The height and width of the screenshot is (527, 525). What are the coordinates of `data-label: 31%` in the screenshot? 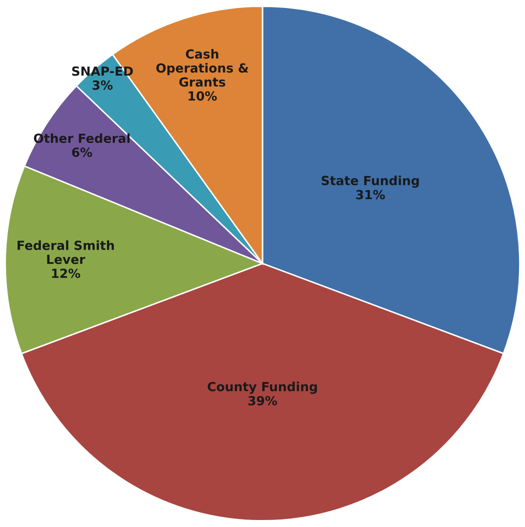 It's located at (370, 195).